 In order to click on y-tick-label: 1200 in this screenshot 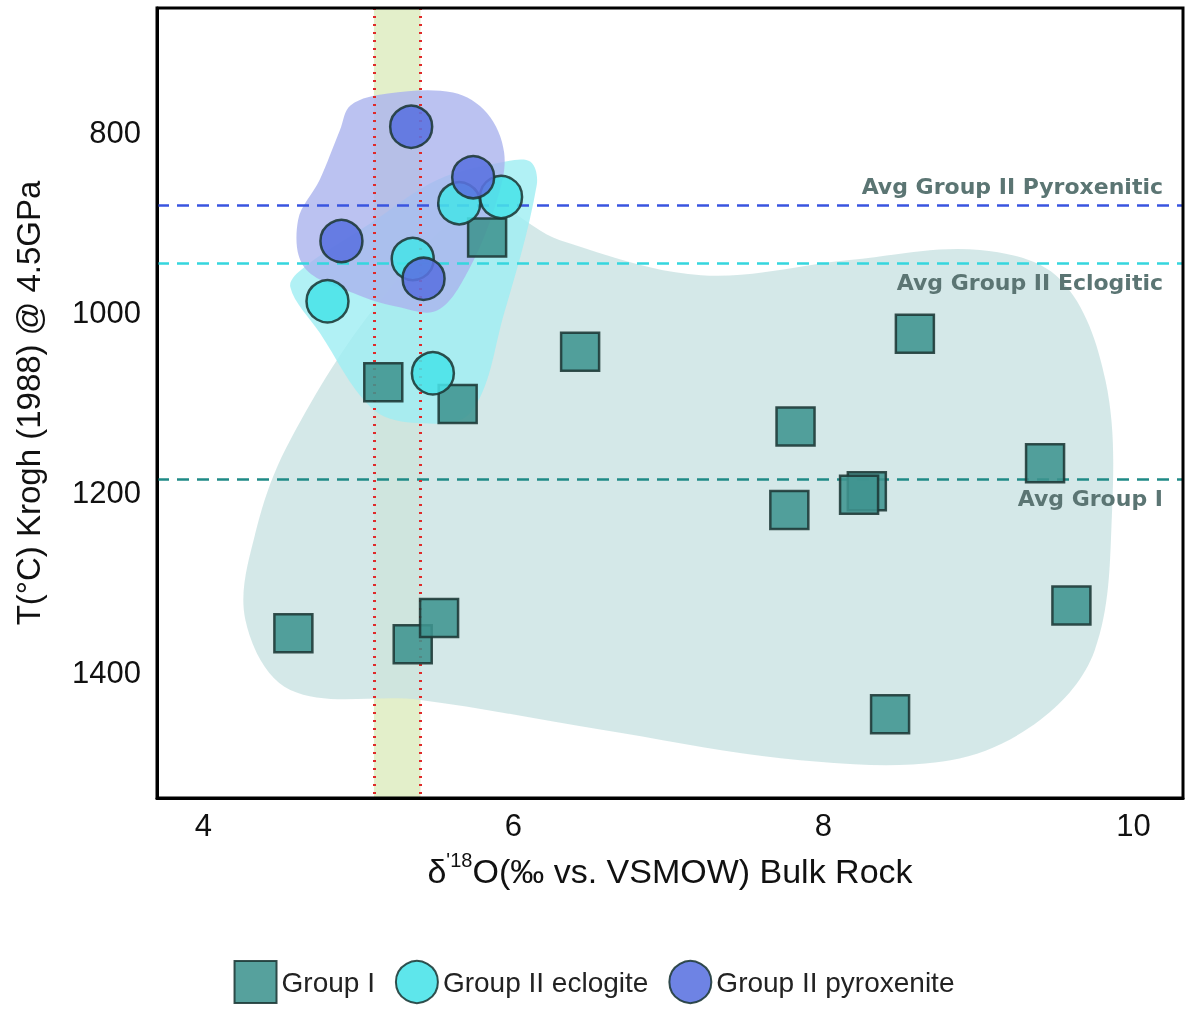, I will do `click(106, 492)`.